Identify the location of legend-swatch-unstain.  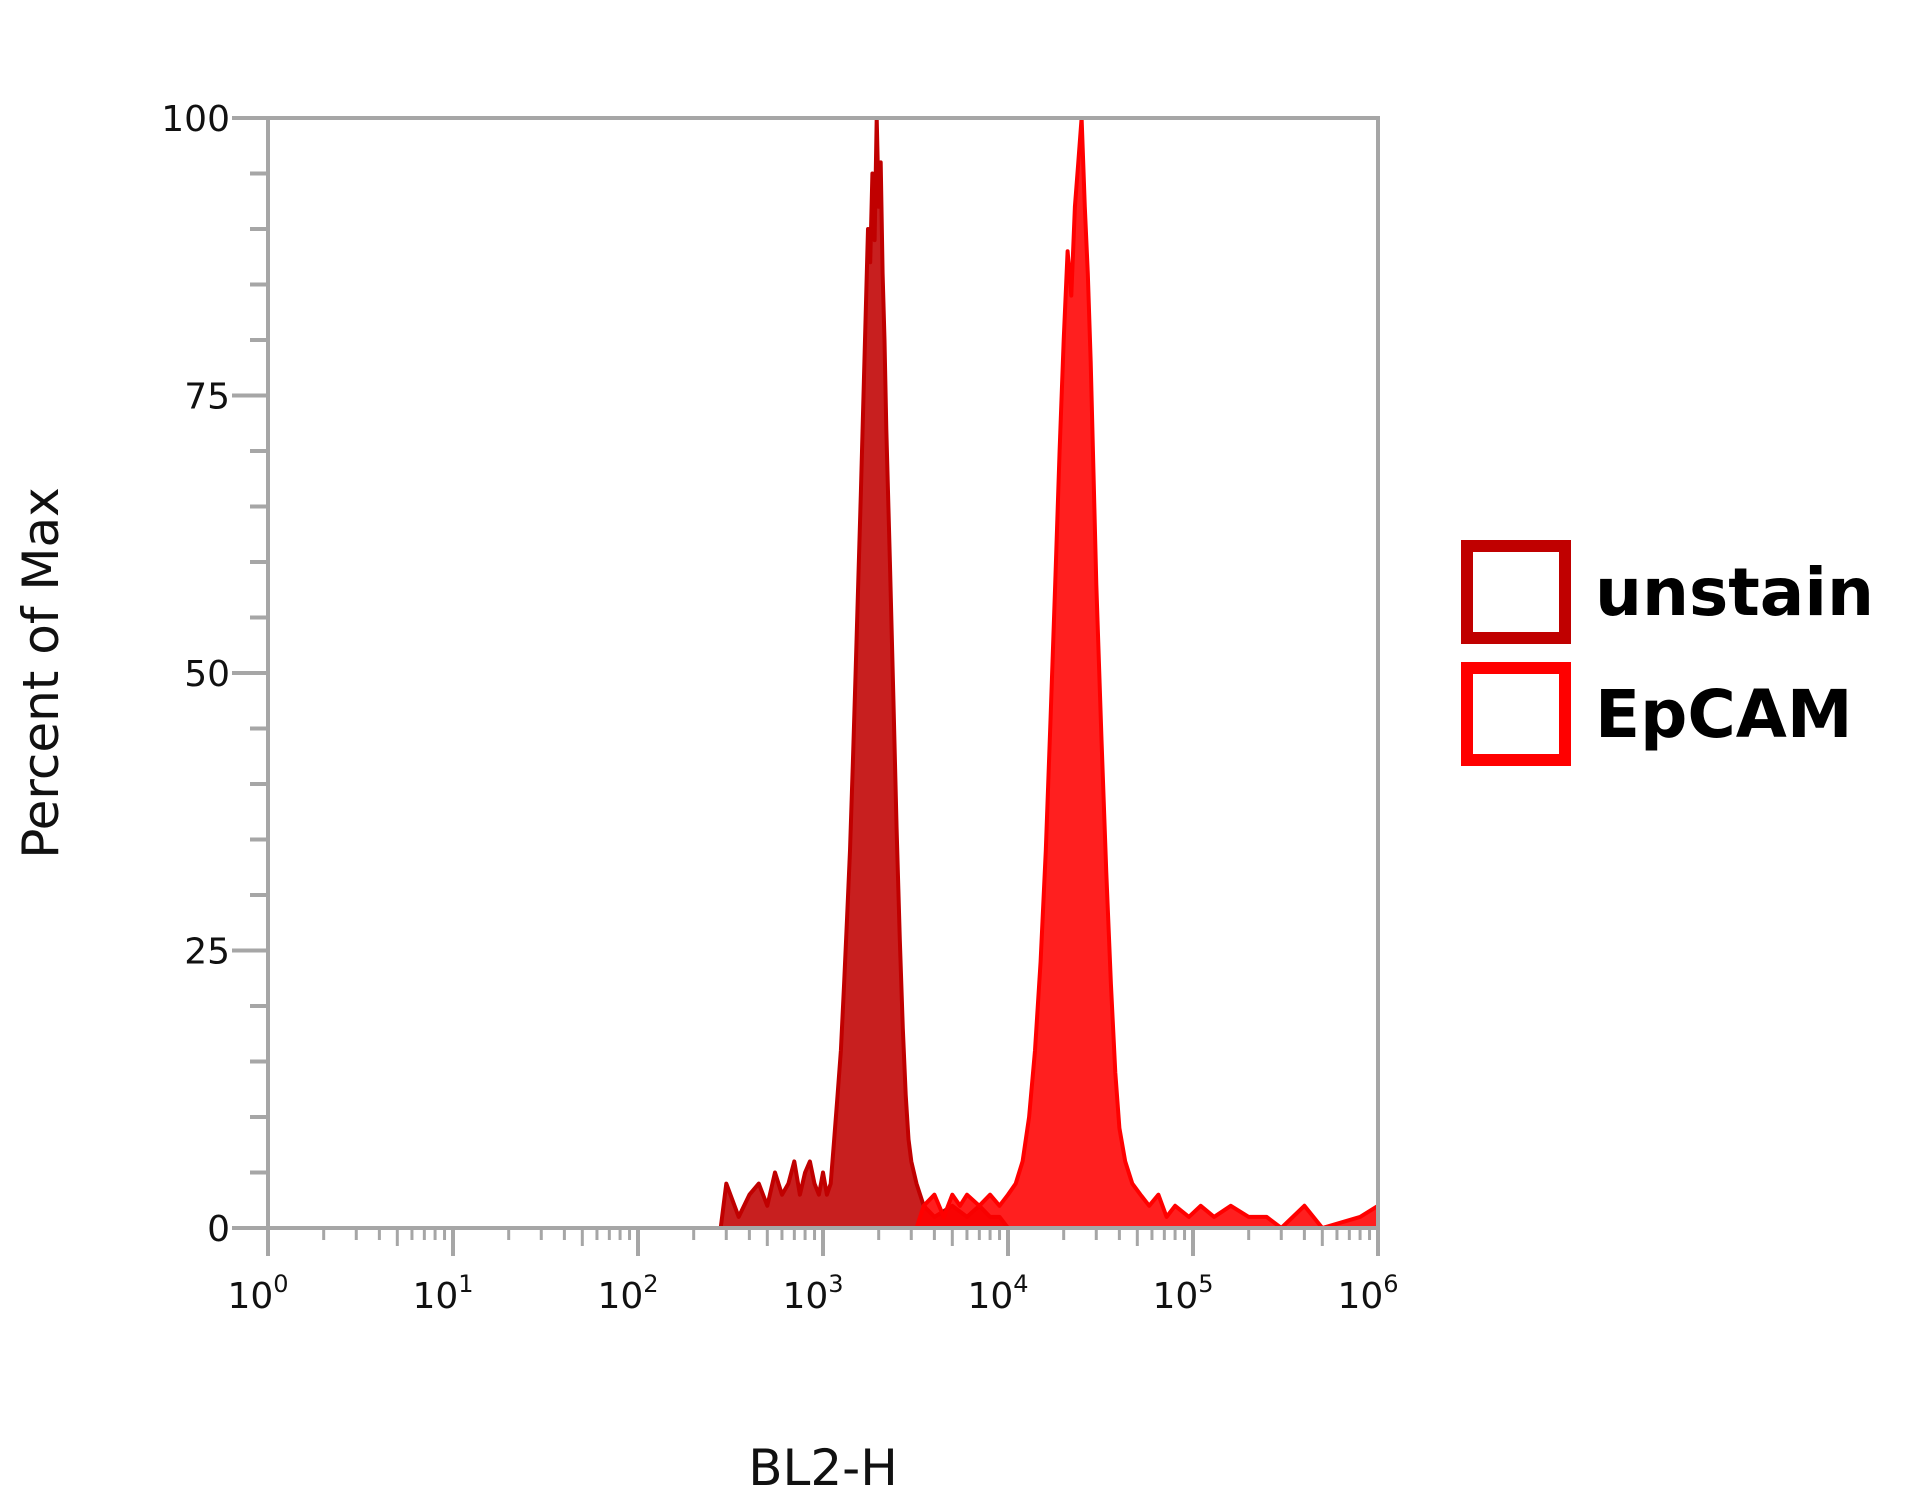
(1516, 592).